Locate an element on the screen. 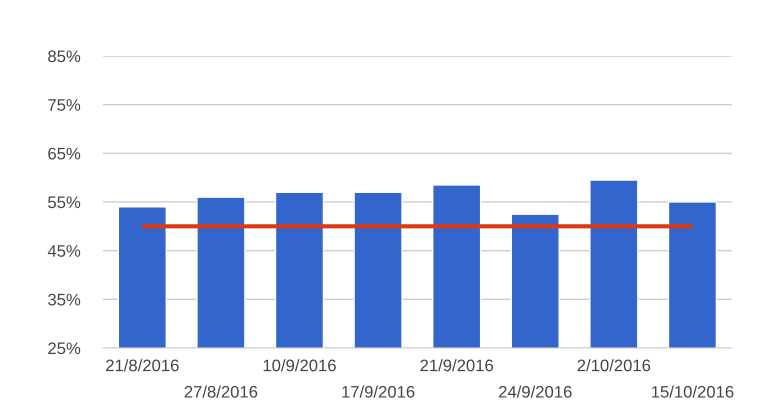  y-tick-label: 55% is located at coordinates (64, 202).